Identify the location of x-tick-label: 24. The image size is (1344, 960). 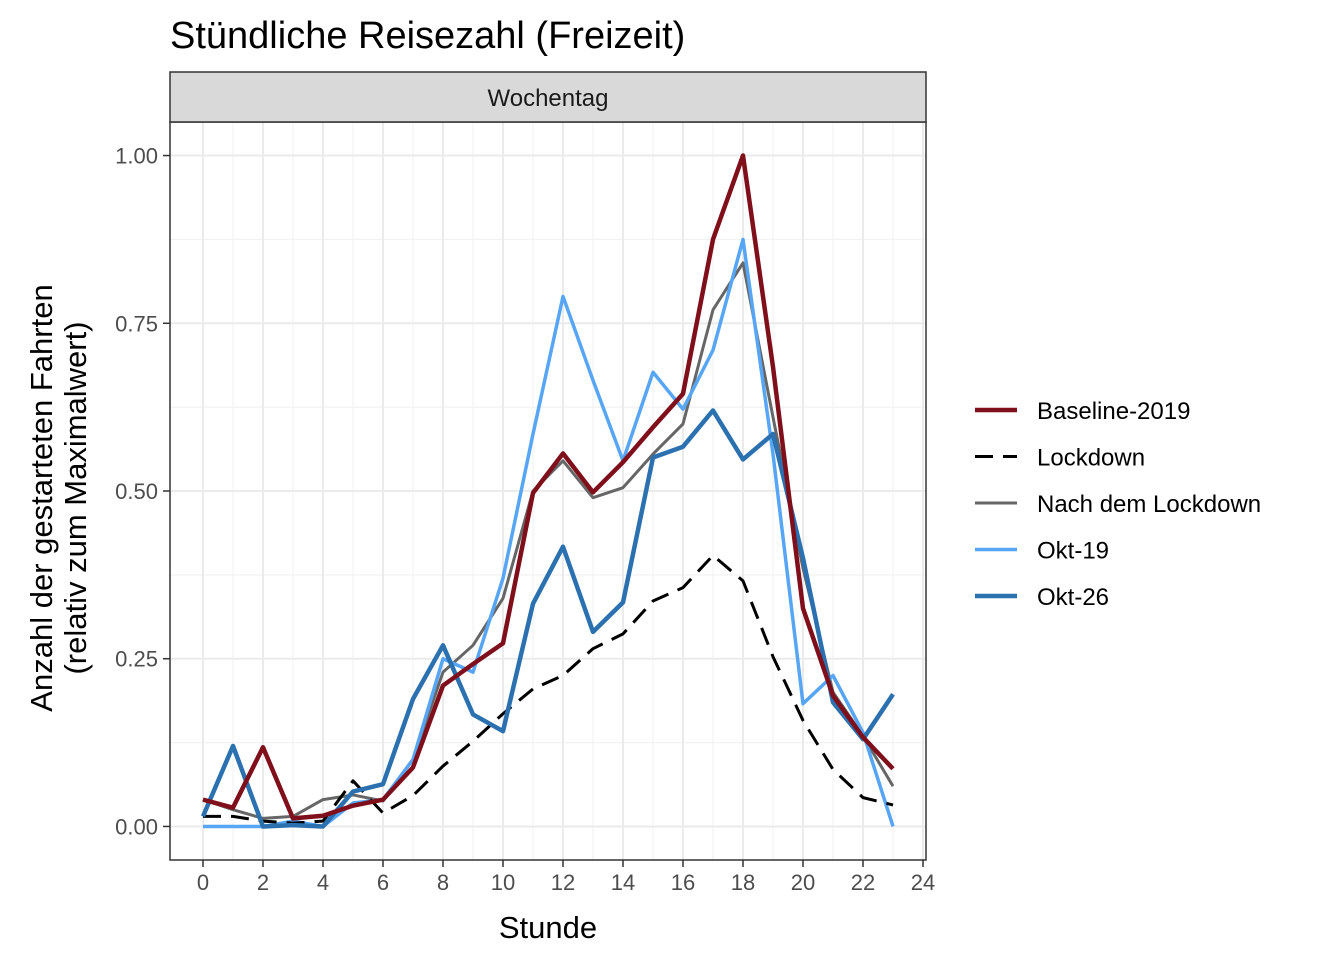
(923, 882).